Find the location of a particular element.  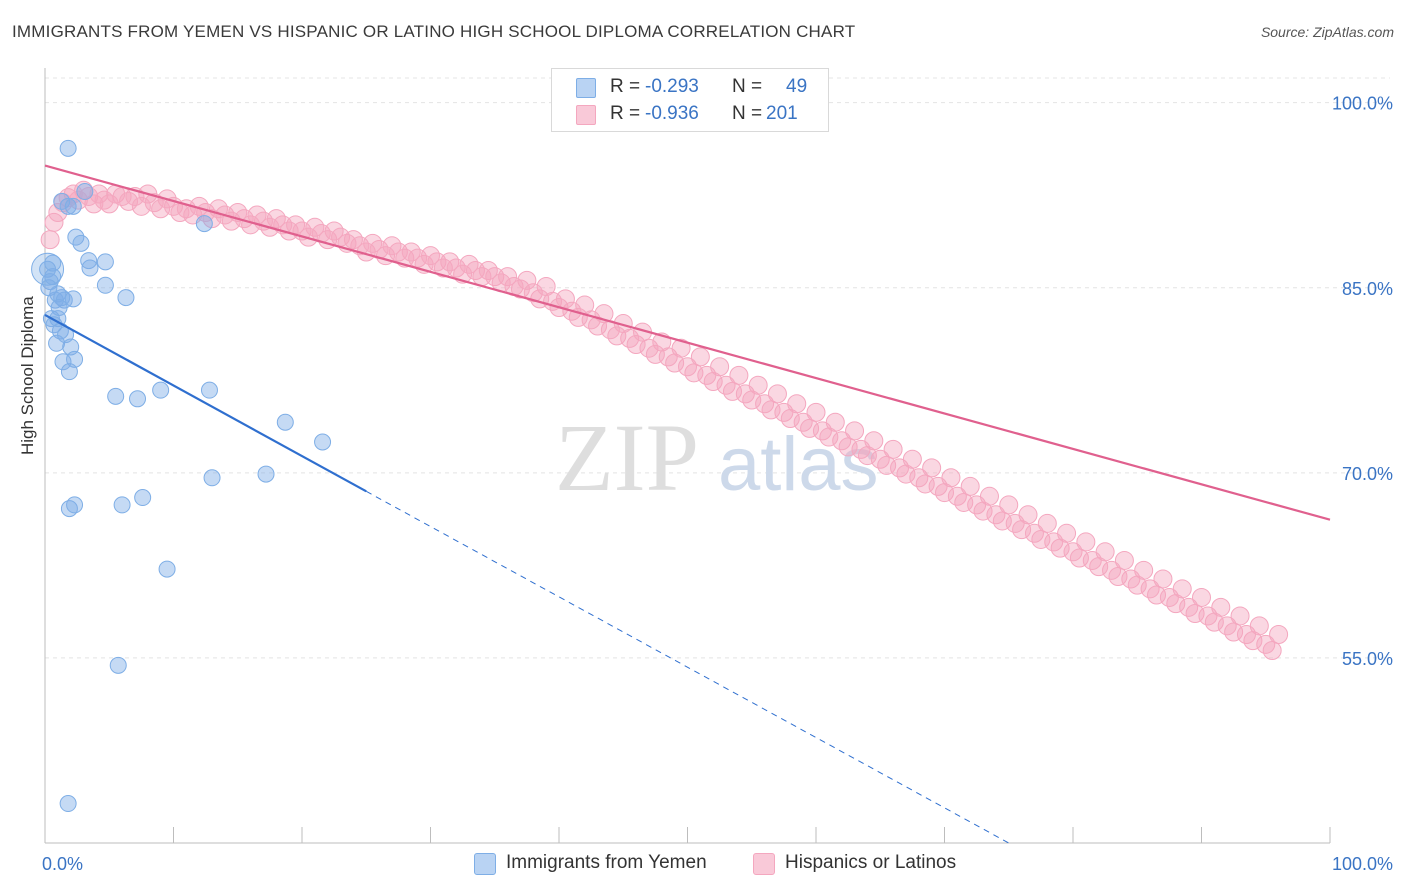

legend-row-hispanics: R = -0.936 N = 201 is located at coordinates (690, 114).